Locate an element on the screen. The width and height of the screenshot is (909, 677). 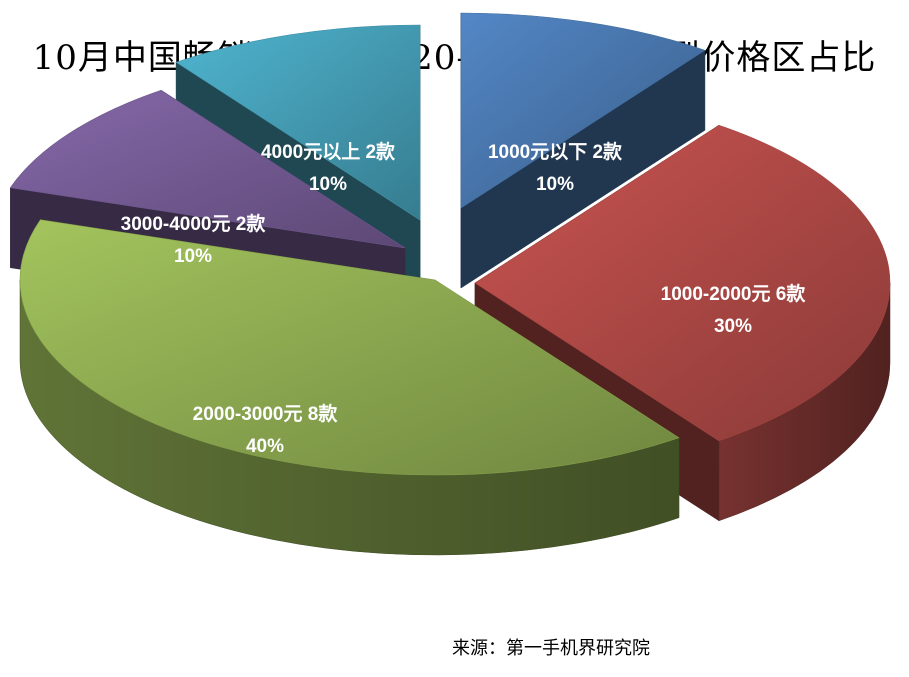
slice-4-label: 3000-4000元 2款 is located at coordinates (194, 223).